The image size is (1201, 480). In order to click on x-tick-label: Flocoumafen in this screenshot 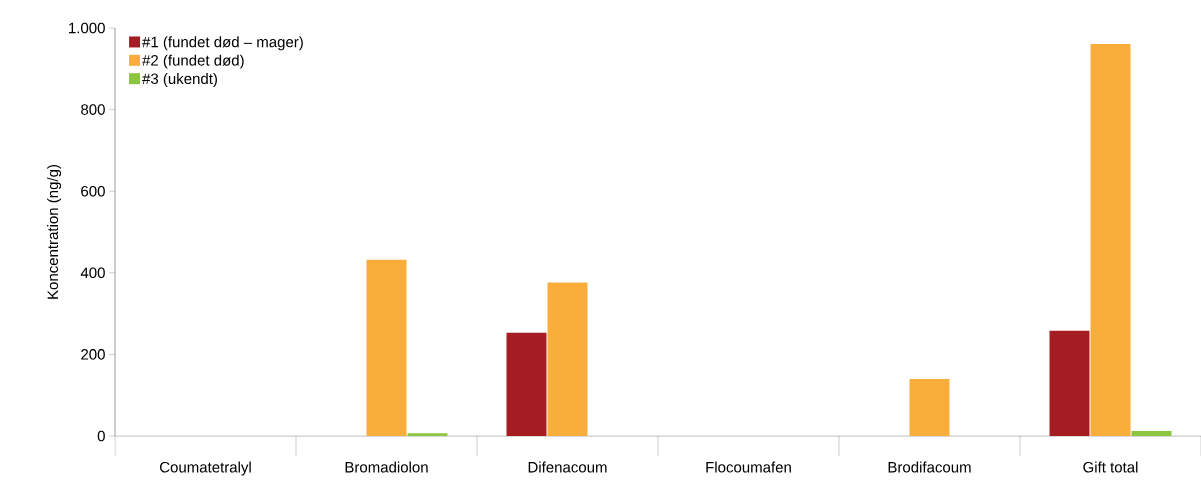, I will do `click(748, 467)`.